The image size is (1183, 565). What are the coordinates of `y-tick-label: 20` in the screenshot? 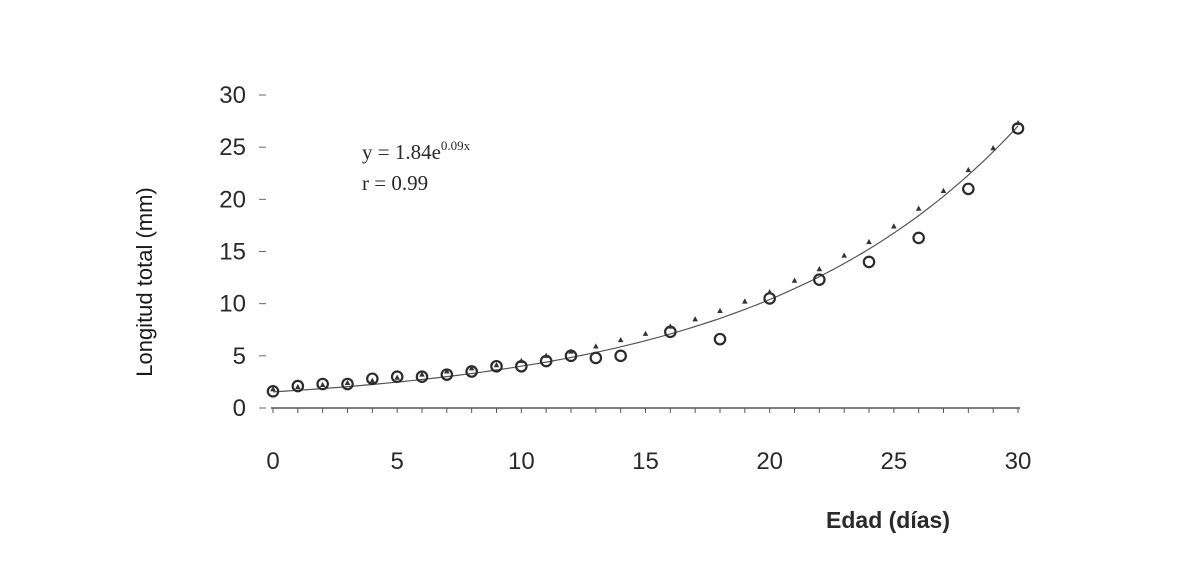 It's located at (232, 199).